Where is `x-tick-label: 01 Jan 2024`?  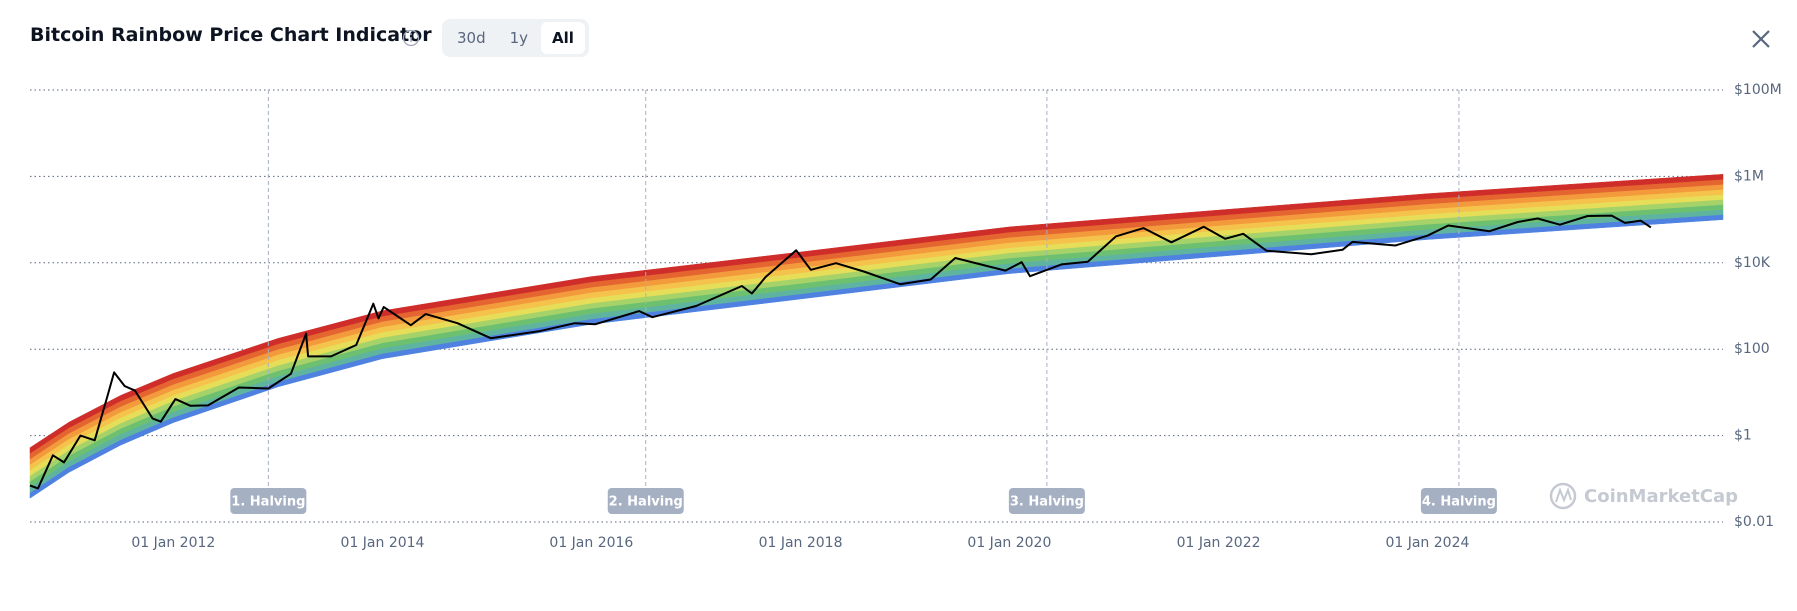 x-tick-label: 01 Jan 2024 is located at coordinates (1427, 543).